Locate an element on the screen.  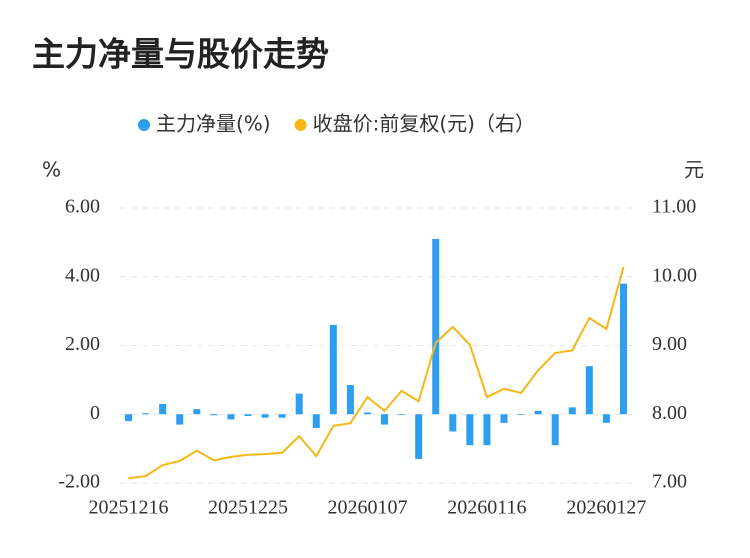
y2-unit: 元 is located at coordinates (694, 170).